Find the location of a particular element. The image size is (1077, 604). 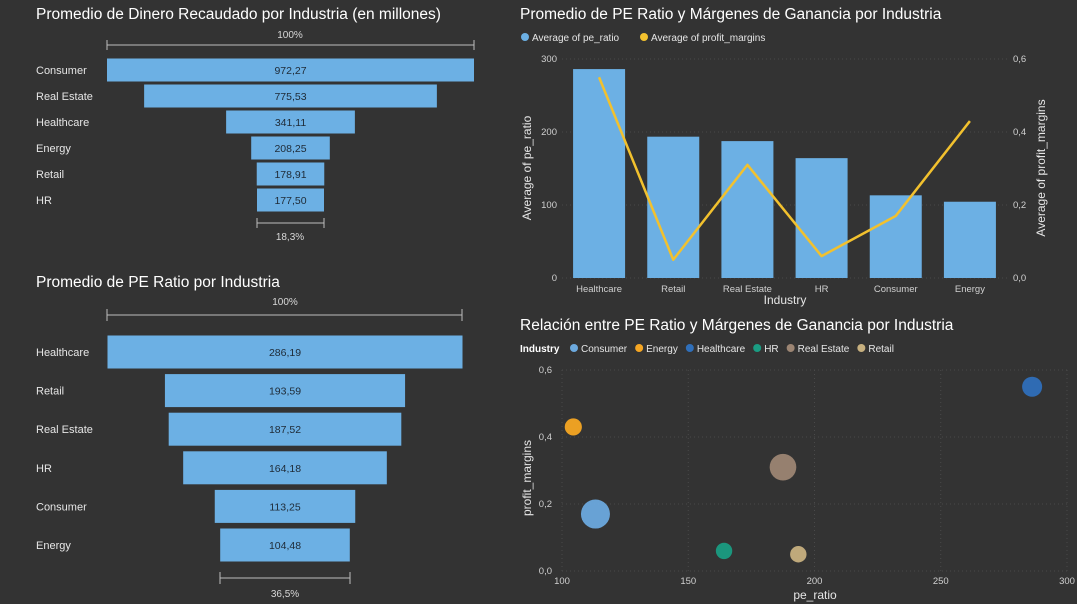

scatter-legend-marker-healthcare is located at coordinates (689, 348).